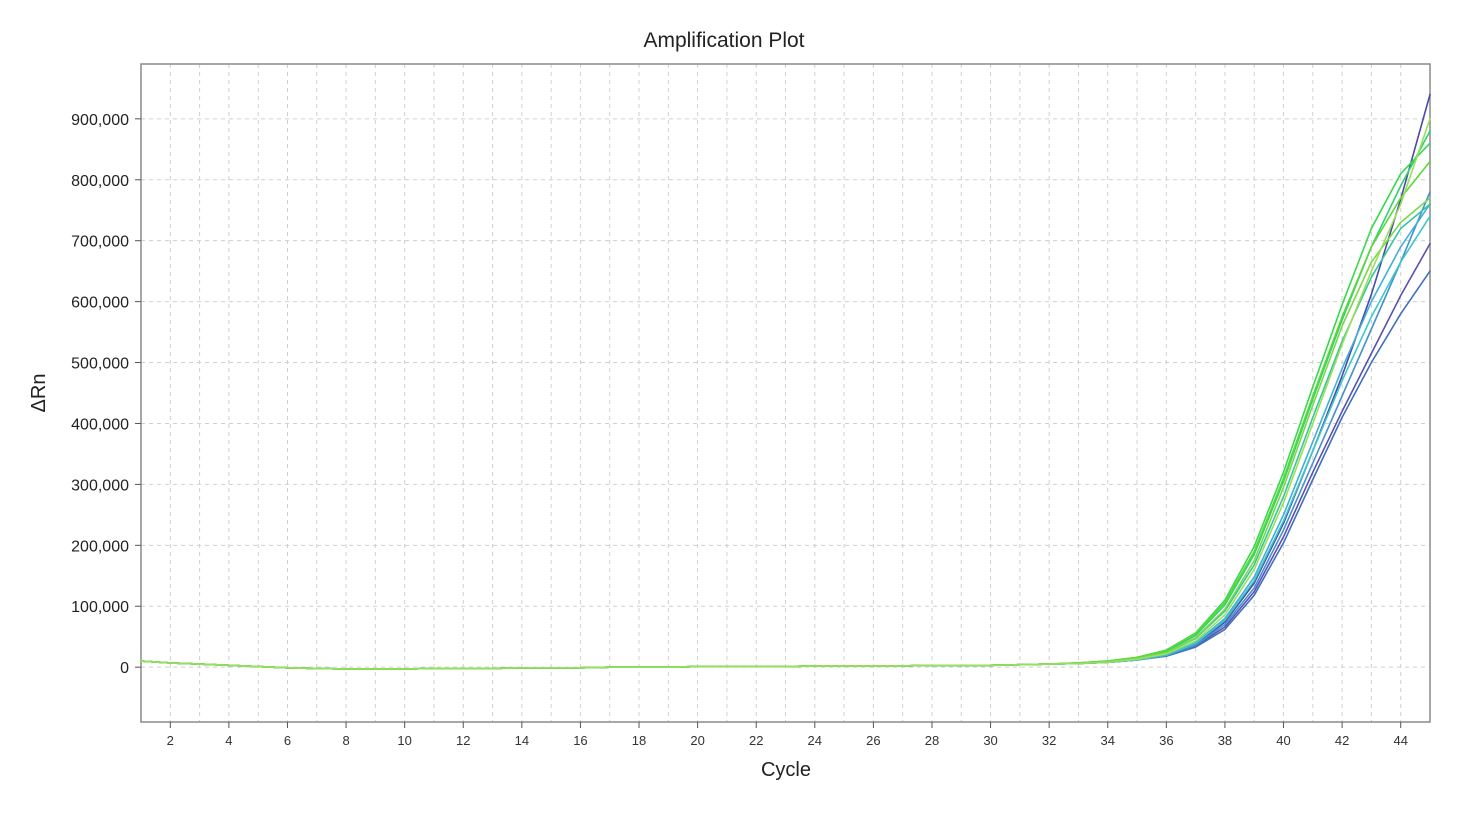 This screenshot has height=828, width=1466. Describe the element at coordinates (100, 485) in the screenshot. I see `y-tick-label: 300,000` at that location.